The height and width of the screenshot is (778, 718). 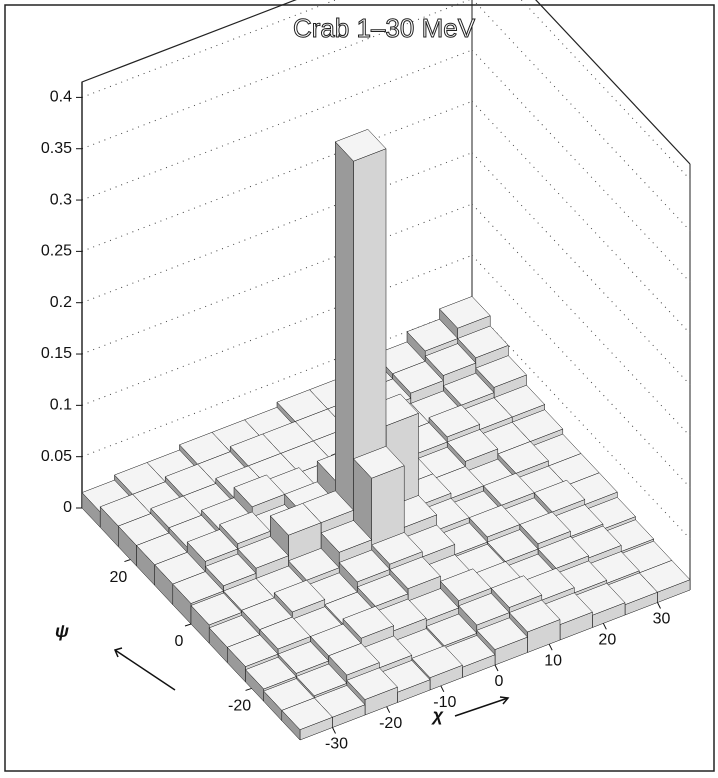 I want to click on z-tick-label: 0.4, so click(x=61, y=97).